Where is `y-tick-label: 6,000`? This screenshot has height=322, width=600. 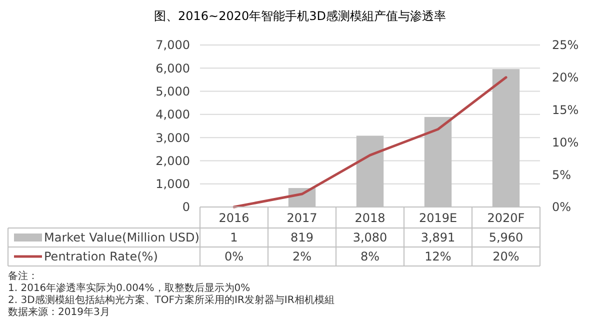 y-tick-label: 6,000 is located at coordinates (173, 68).